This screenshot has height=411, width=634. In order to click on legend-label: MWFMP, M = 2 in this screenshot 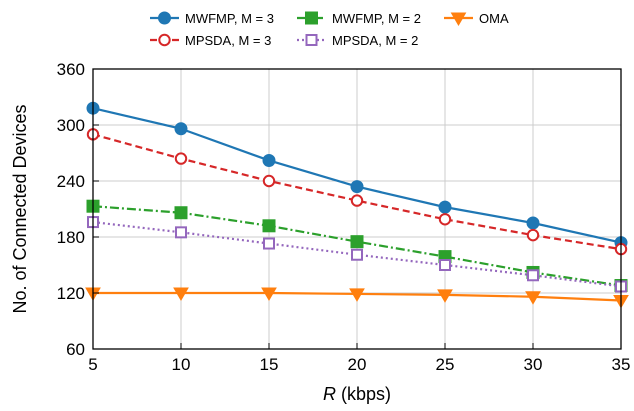, I will do `click(376, 18)`.